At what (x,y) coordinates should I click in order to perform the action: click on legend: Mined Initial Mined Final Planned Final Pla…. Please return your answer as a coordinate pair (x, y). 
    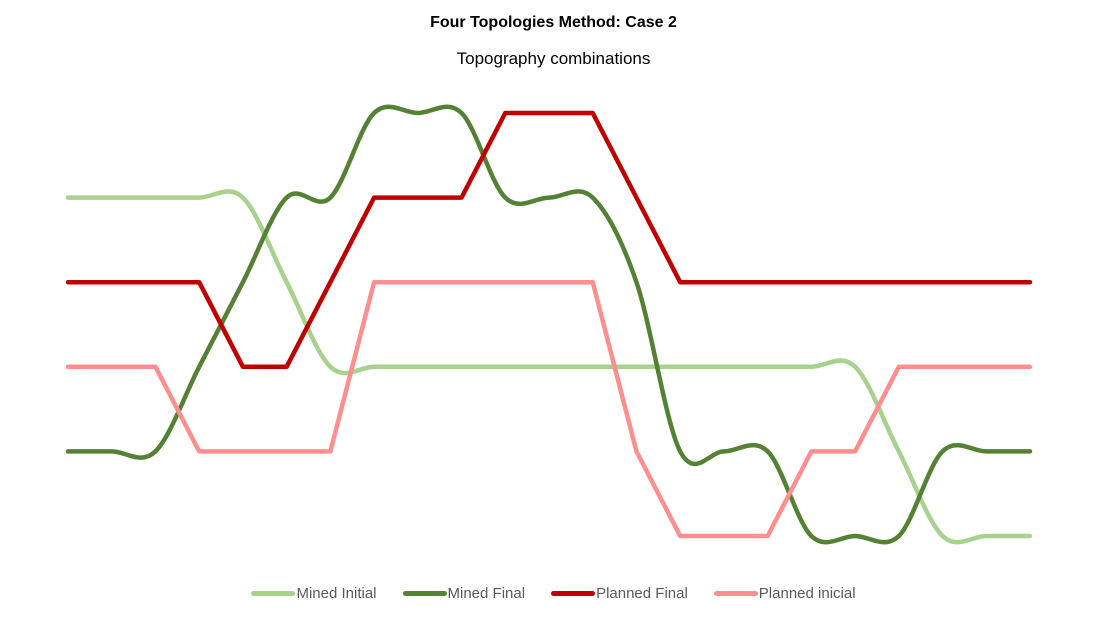
    Looking at the image, I should click on (553, 593).